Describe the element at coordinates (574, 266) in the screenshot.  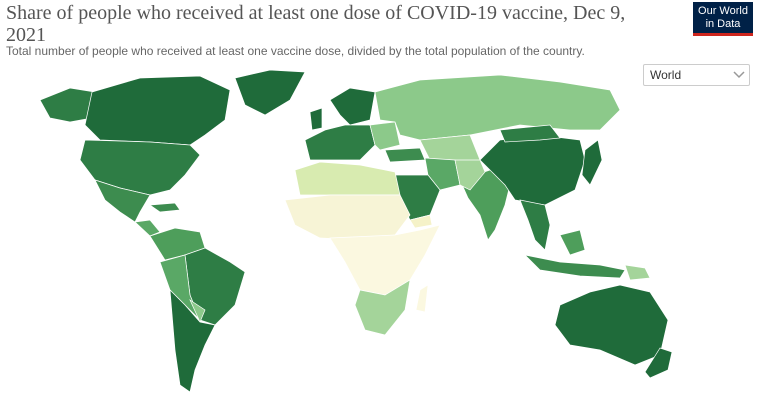
I see `indonesia` at that location.